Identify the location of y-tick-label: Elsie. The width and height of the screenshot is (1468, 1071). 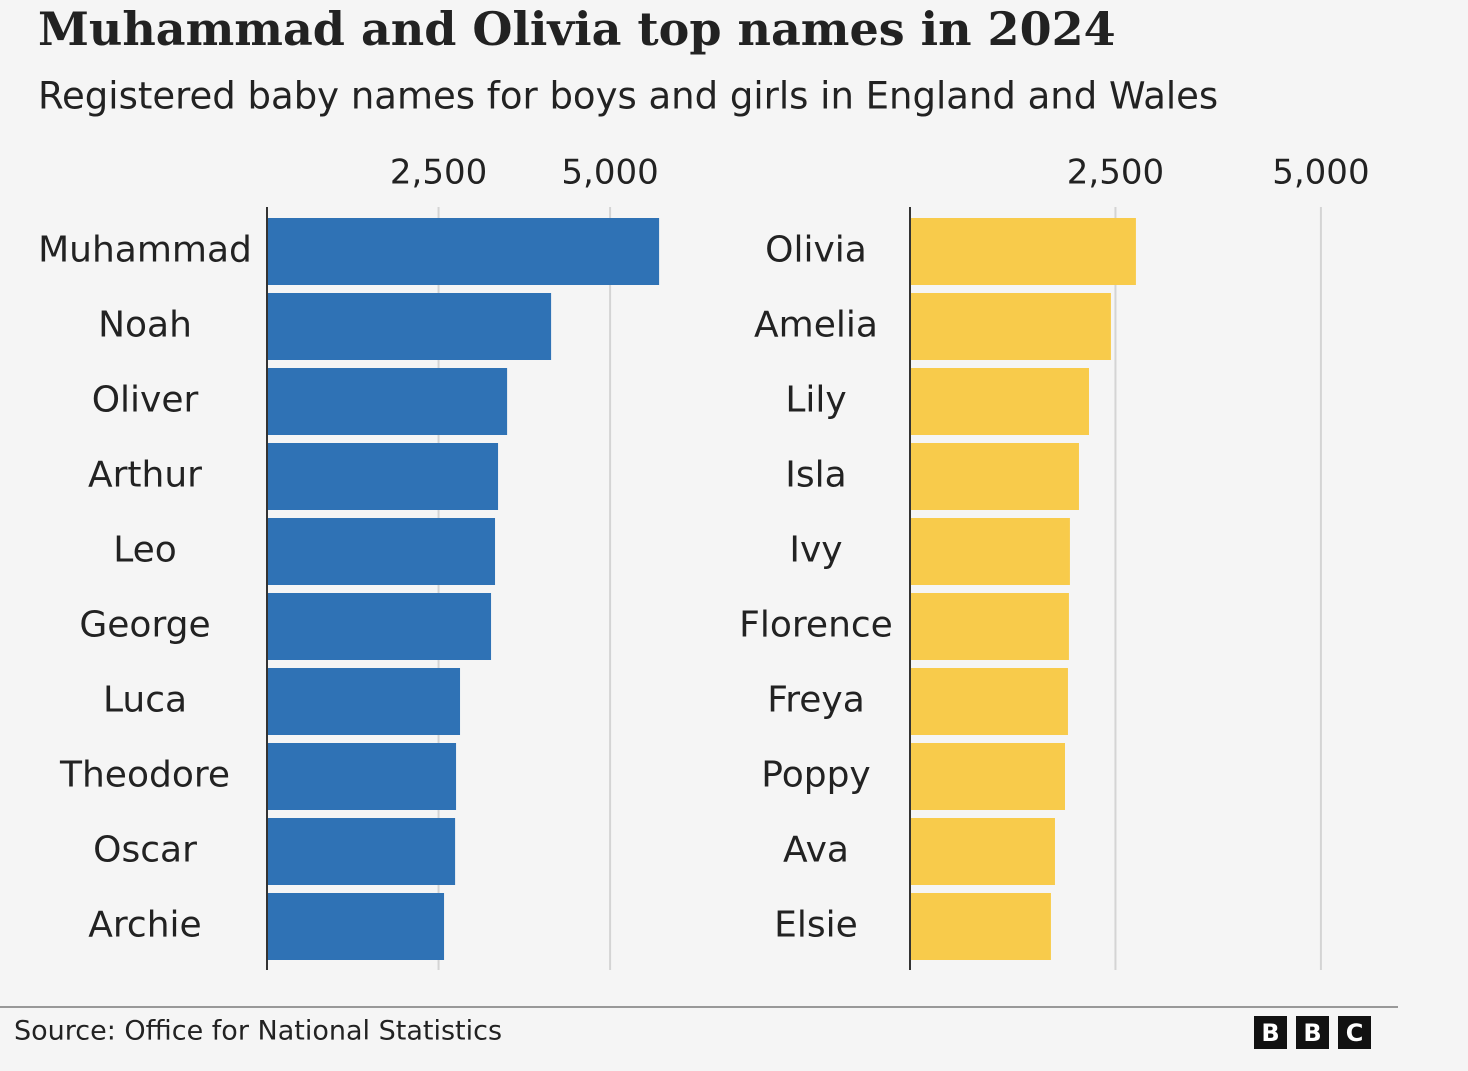
(816, 925).